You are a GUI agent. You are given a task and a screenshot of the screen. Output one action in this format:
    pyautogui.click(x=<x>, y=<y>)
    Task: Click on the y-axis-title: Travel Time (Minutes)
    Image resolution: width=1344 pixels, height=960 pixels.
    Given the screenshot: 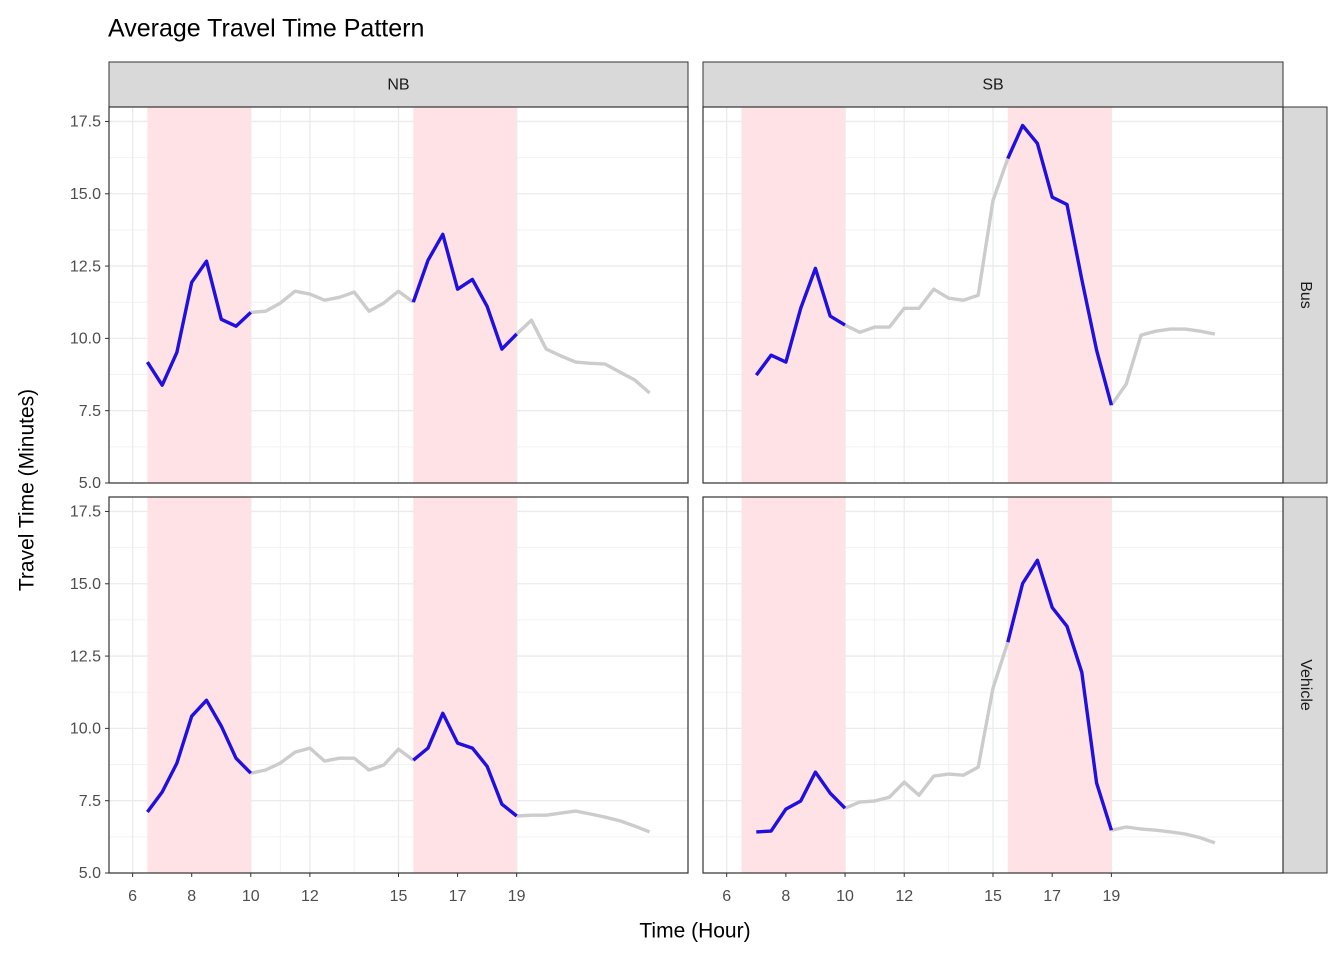 What is the action you would take?
    pyautogui.click(x=27, y=490)
    